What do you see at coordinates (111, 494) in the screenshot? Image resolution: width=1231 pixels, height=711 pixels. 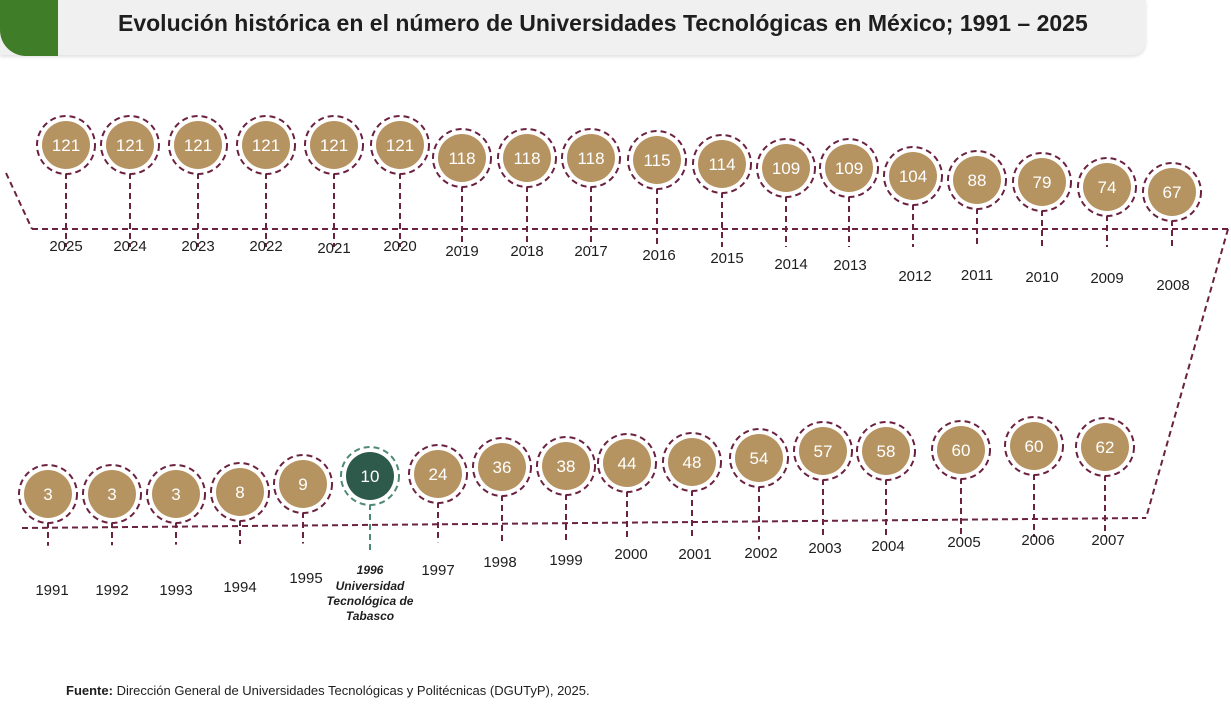 I see `node-value: 3` at bounding box center [111, 494].